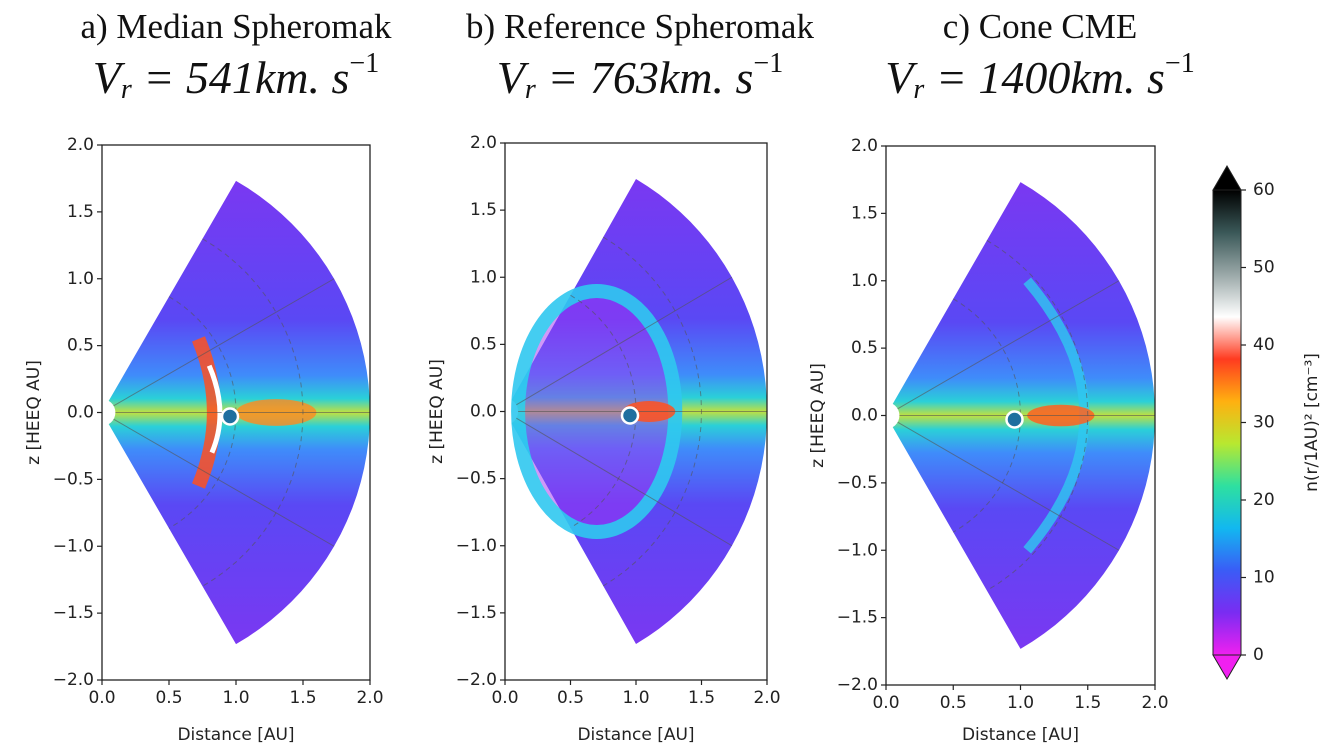  Describe the element at coordinates (241, 77) in the screenshot. I see `formula-text: = 541km. s` at that location.